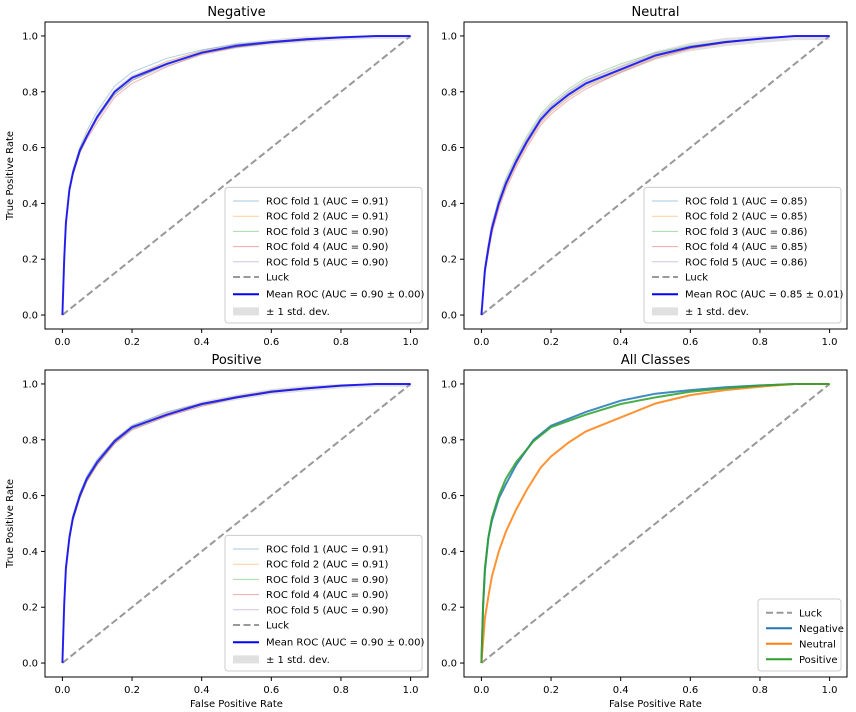 The width and height of the screenshot is (856, 712). What do you see at coordinates (655, 360) in the screenshot?
I see `chart-title: All Classes` at bounding box center [655, 360].